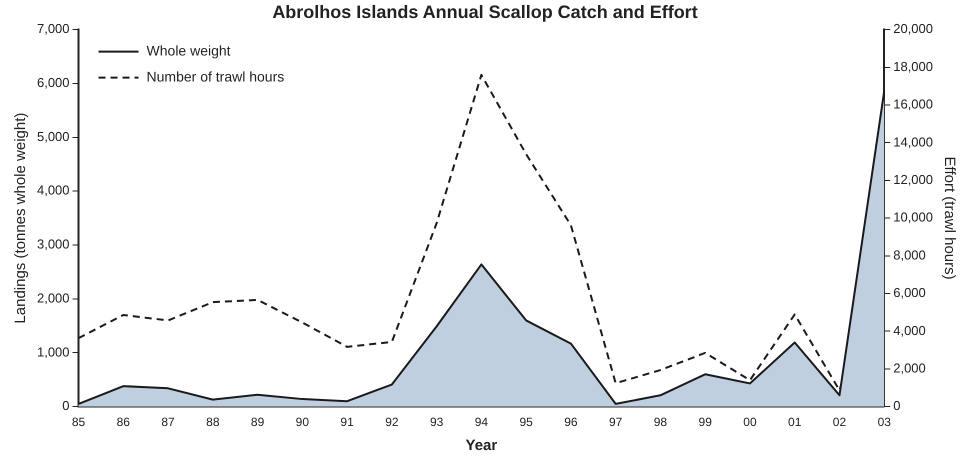 The width and height of the screenshot is (972, 463). What do you see at coordinates (839, 422) in the screenshot?
I see `x-tick-label: 02` at bounding box center [839, 422].